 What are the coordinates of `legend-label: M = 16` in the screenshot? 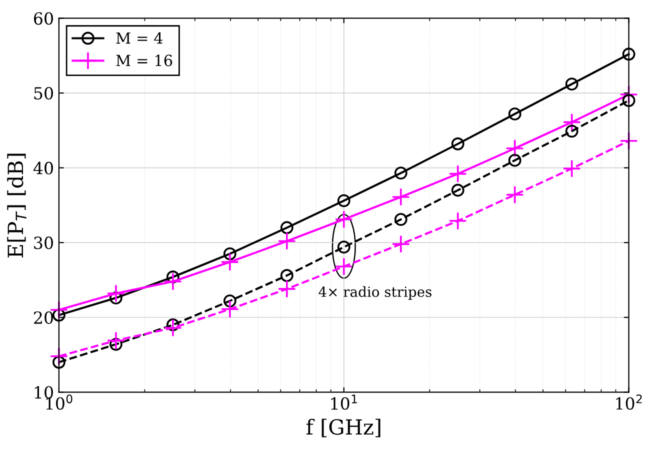 It's located at (144, 60).